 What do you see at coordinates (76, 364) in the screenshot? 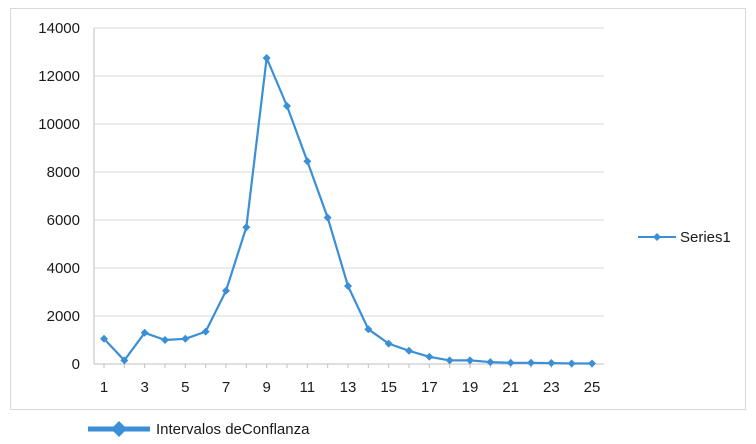
I see `y-tick-label-0: 0` at bounding box center [76, 364].